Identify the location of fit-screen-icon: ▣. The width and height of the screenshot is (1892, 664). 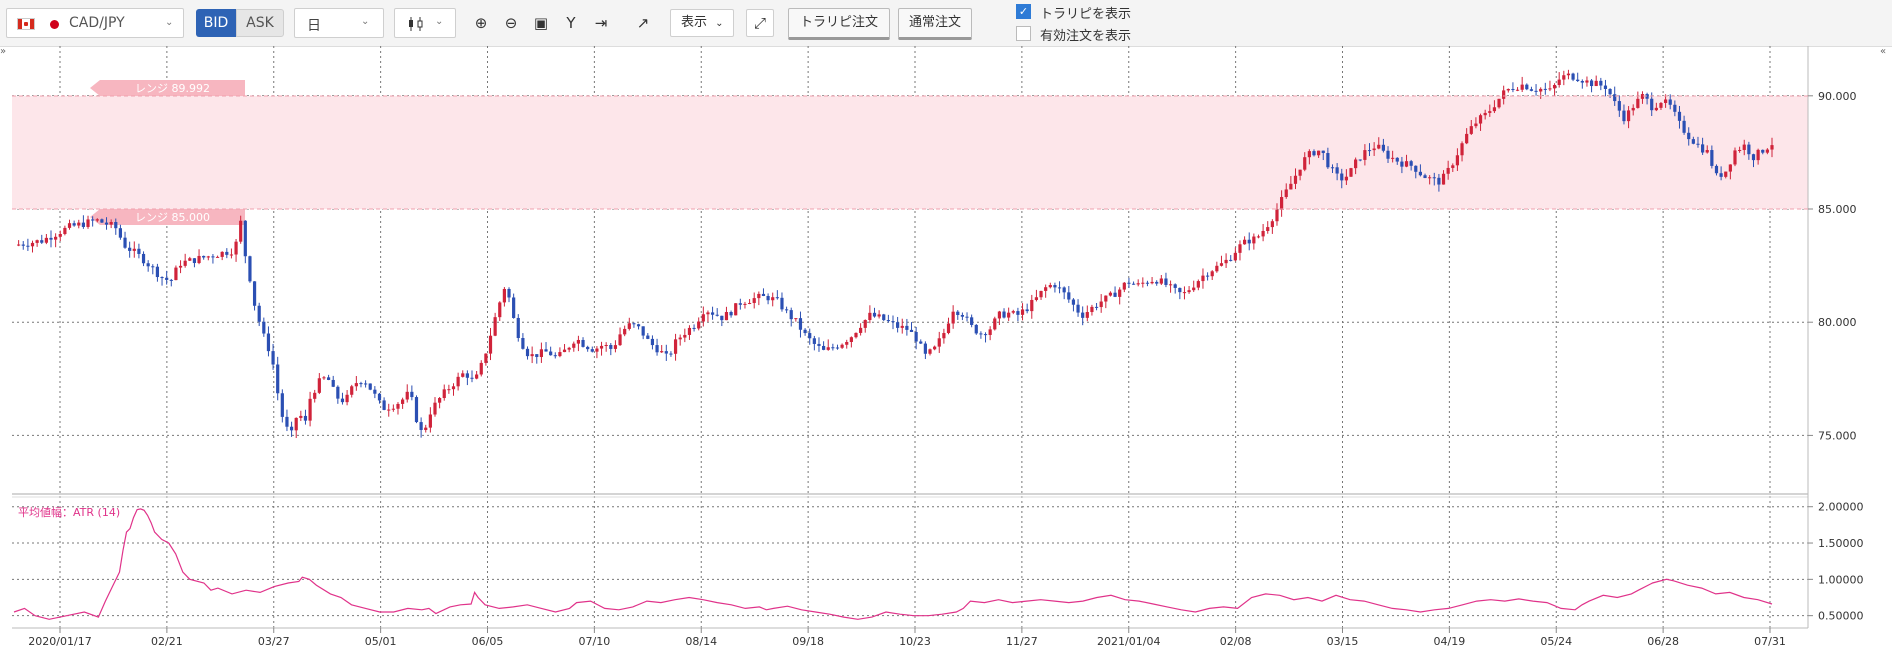
(541, 23).